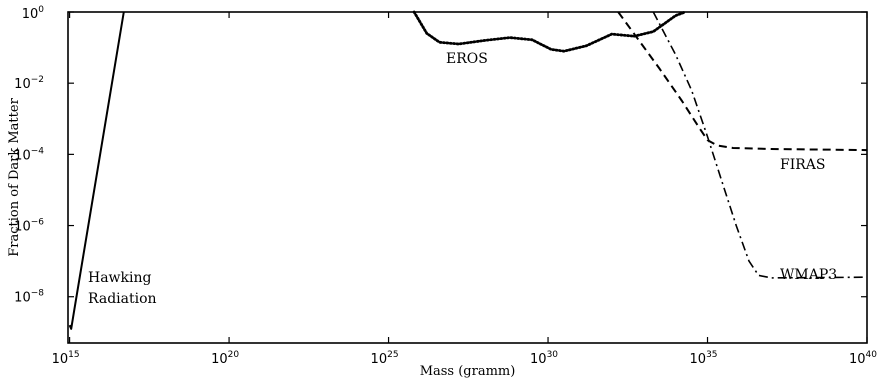 This screenshot has height=381, width=895. I want to click on x-tick-label: 1040, so click(863, 358).